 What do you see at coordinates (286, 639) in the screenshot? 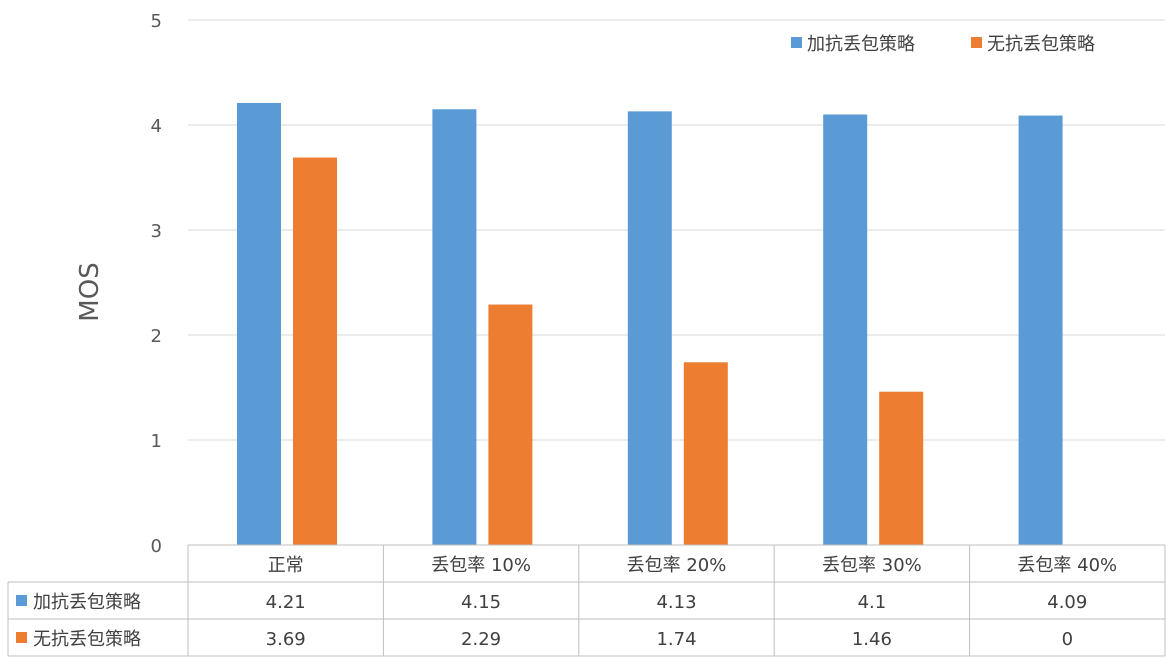
I see `data-label: 3.69` at bounding box center [286, 639].